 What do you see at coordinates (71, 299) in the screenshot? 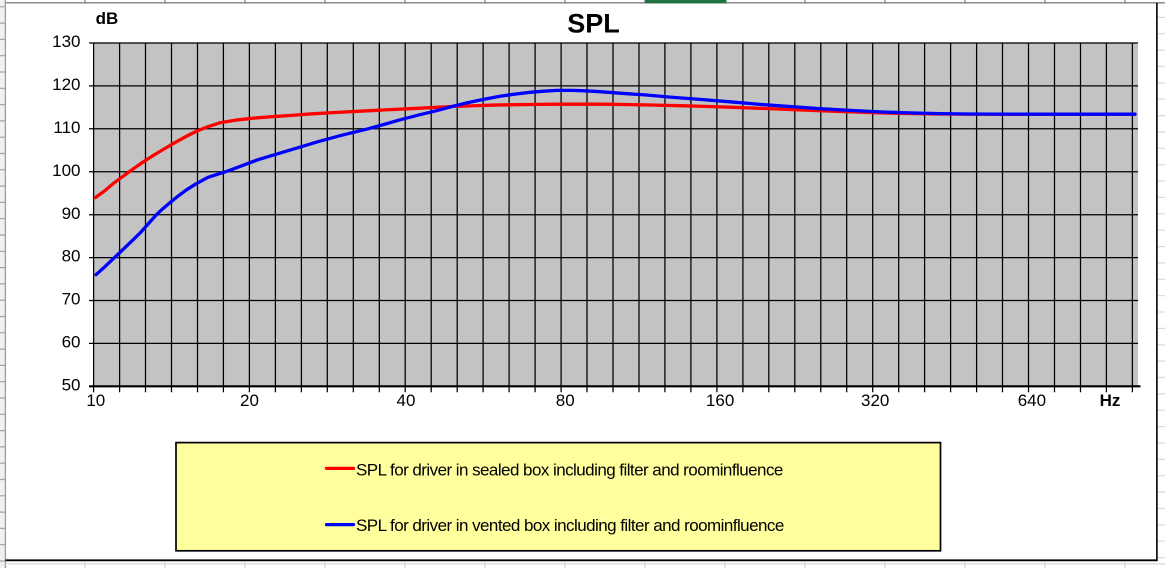
I see `svg-text: 70` at bounding box center [71, 299].